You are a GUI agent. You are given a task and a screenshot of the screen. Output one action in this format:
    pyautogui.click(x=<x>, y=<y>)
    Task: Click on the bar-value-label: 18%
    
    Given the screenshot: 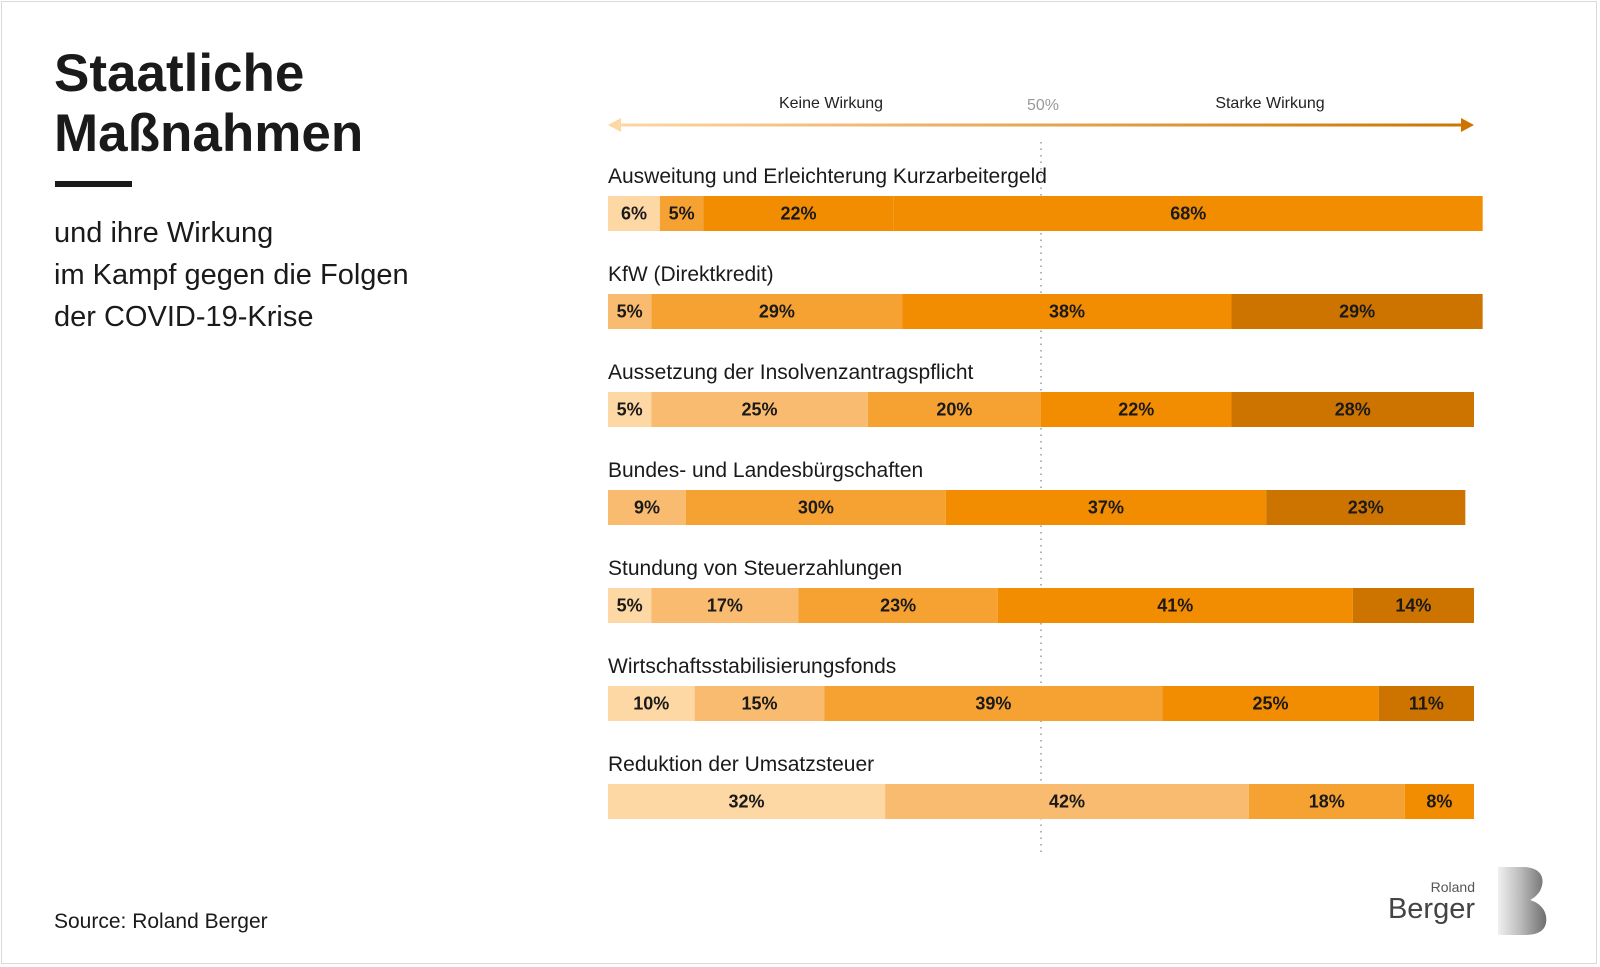 What is the action you would take?
    pyautogui.click(x=1327, y=802)
    